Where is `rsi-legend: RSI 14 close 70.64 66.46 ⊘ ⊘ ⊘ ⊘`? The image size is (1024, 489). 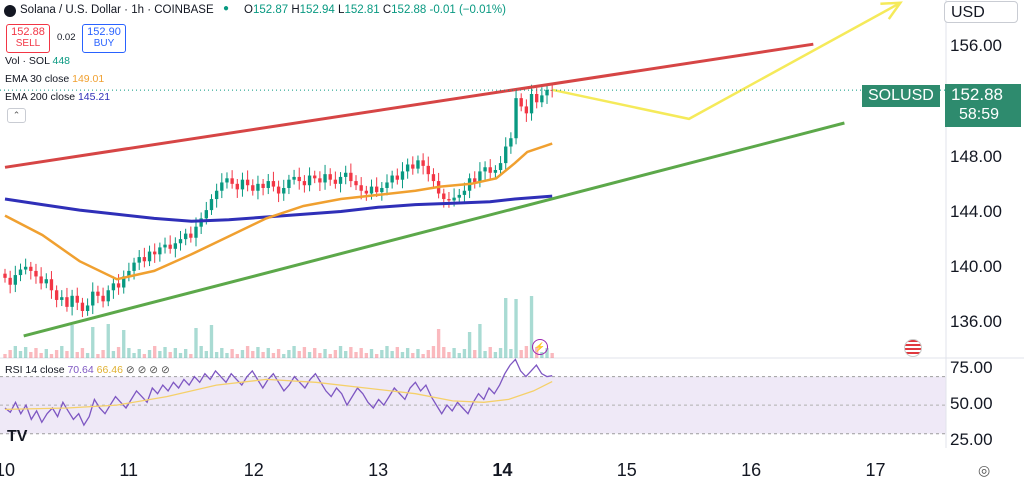 rsi-legend: RSI 14 close 70.64 66.46 ⊘ ⊘ ⊘ ⊘ is located at coordinates (87, 370).